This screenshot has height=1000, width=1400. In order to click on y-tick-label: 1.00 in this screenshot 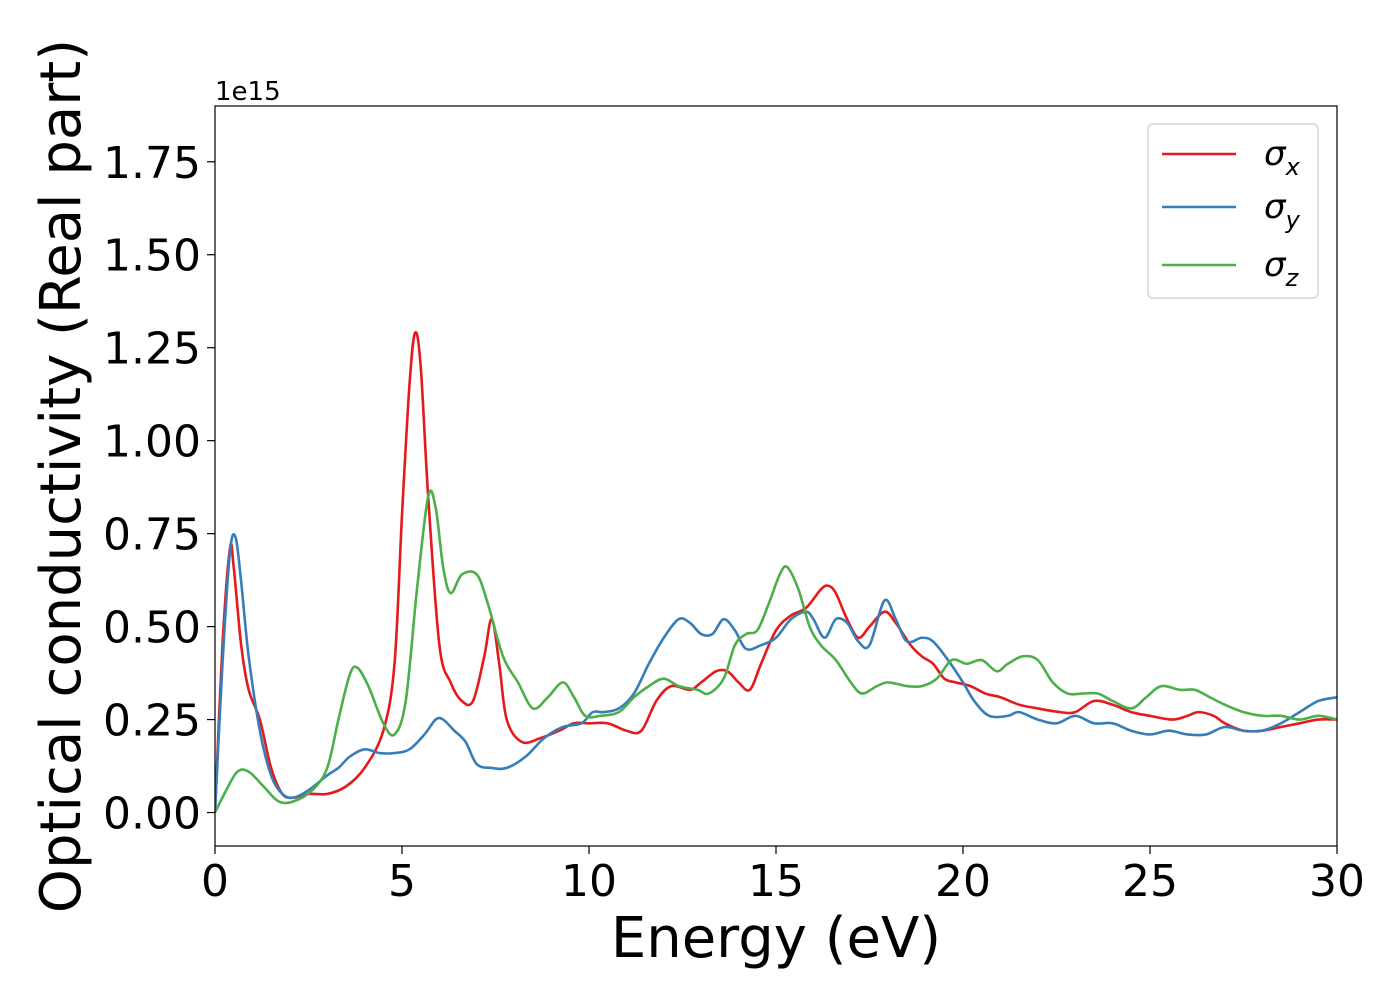, I will do `click(152, 442)`.